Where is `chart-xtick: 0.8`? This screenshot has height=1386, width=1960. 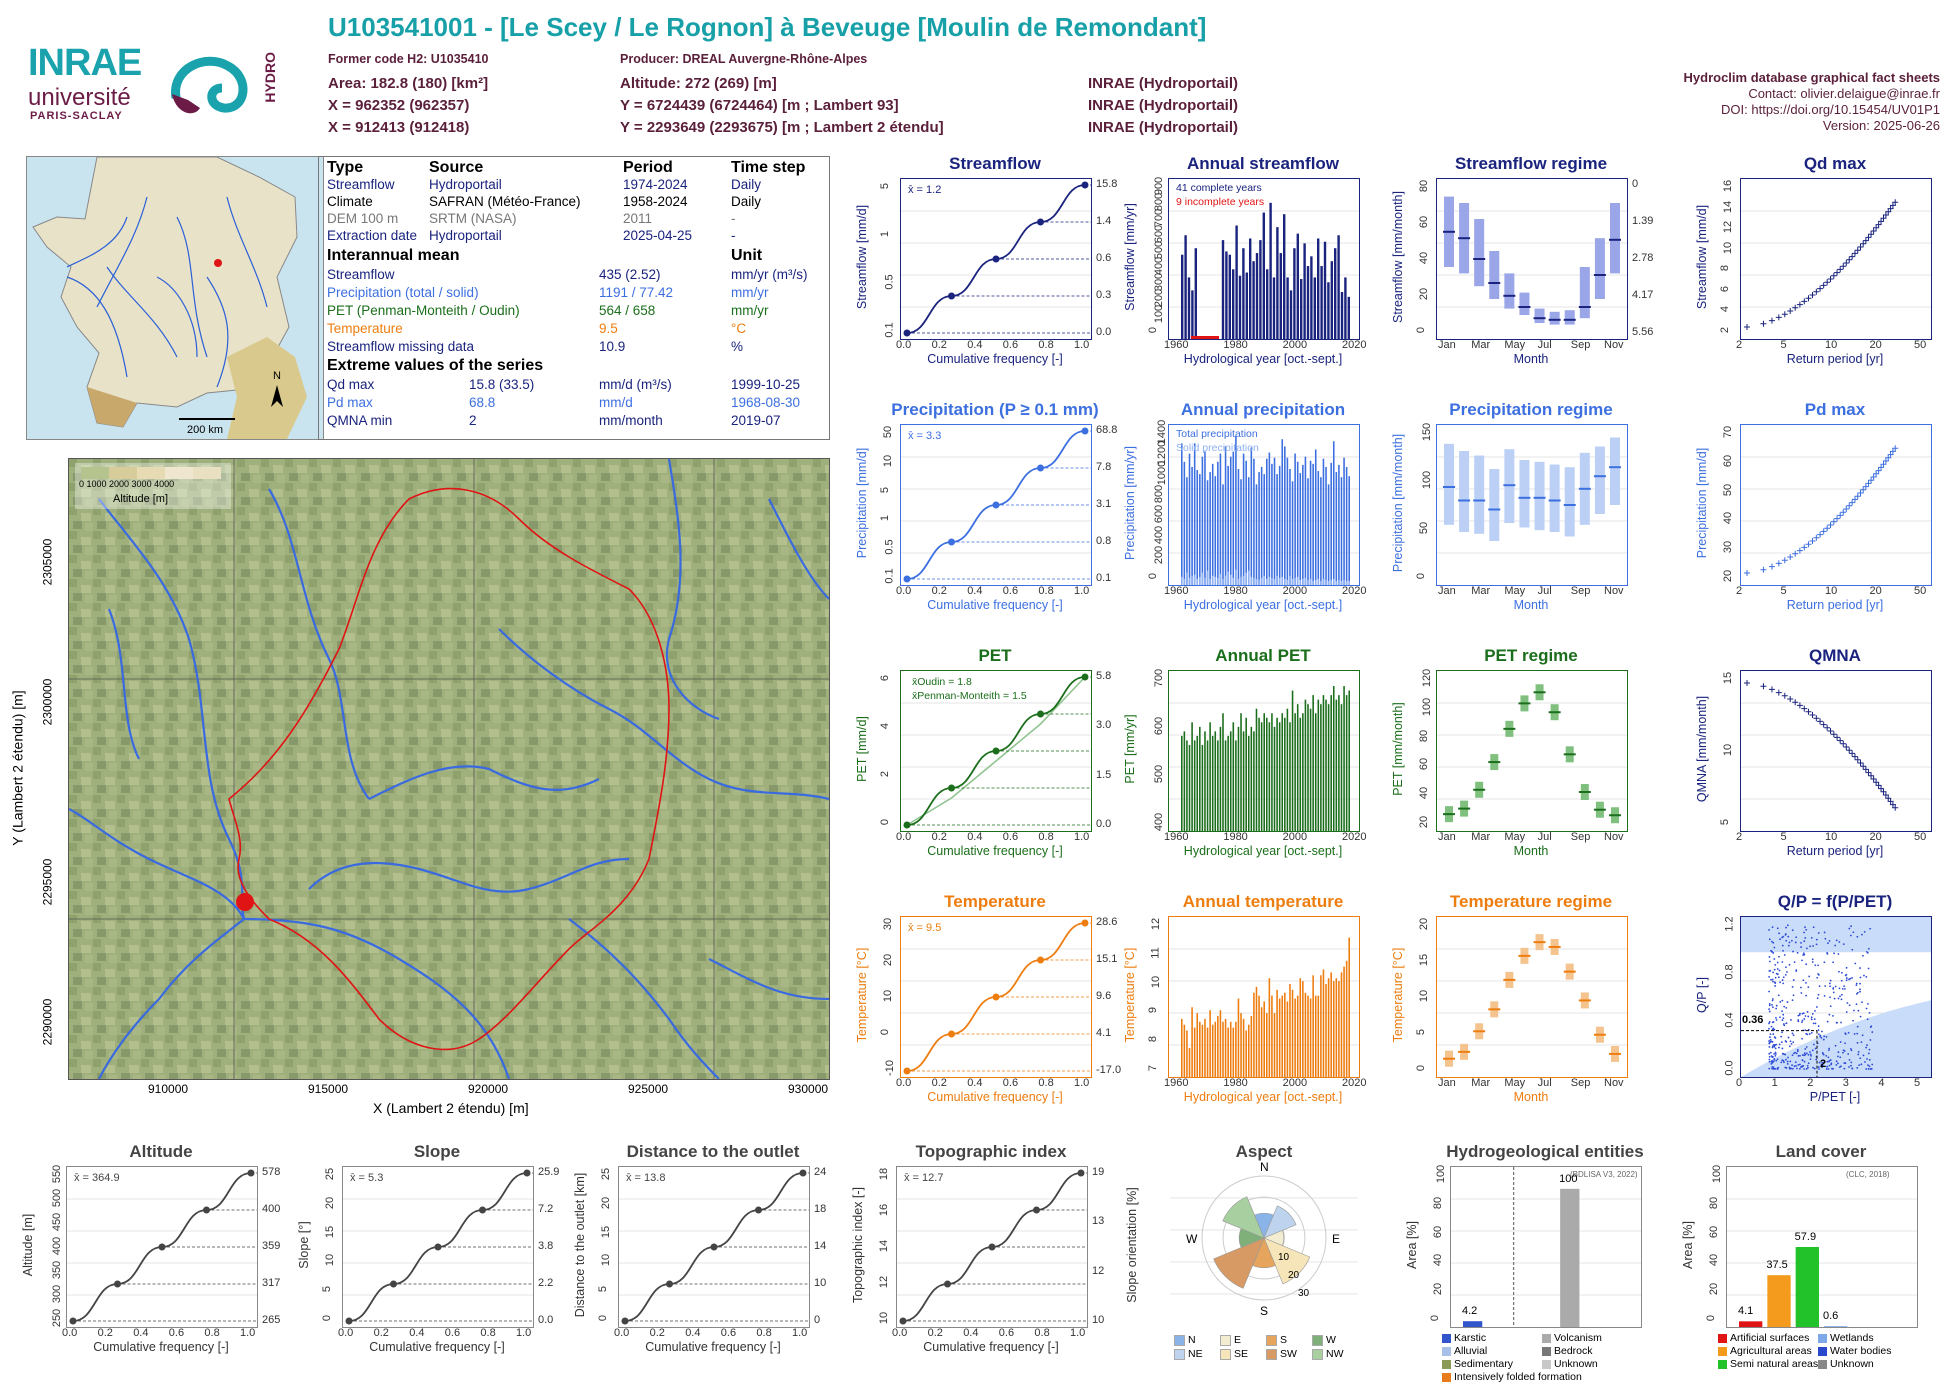
chart-xtick: 0.8 is located at coordinates (764, 1333).